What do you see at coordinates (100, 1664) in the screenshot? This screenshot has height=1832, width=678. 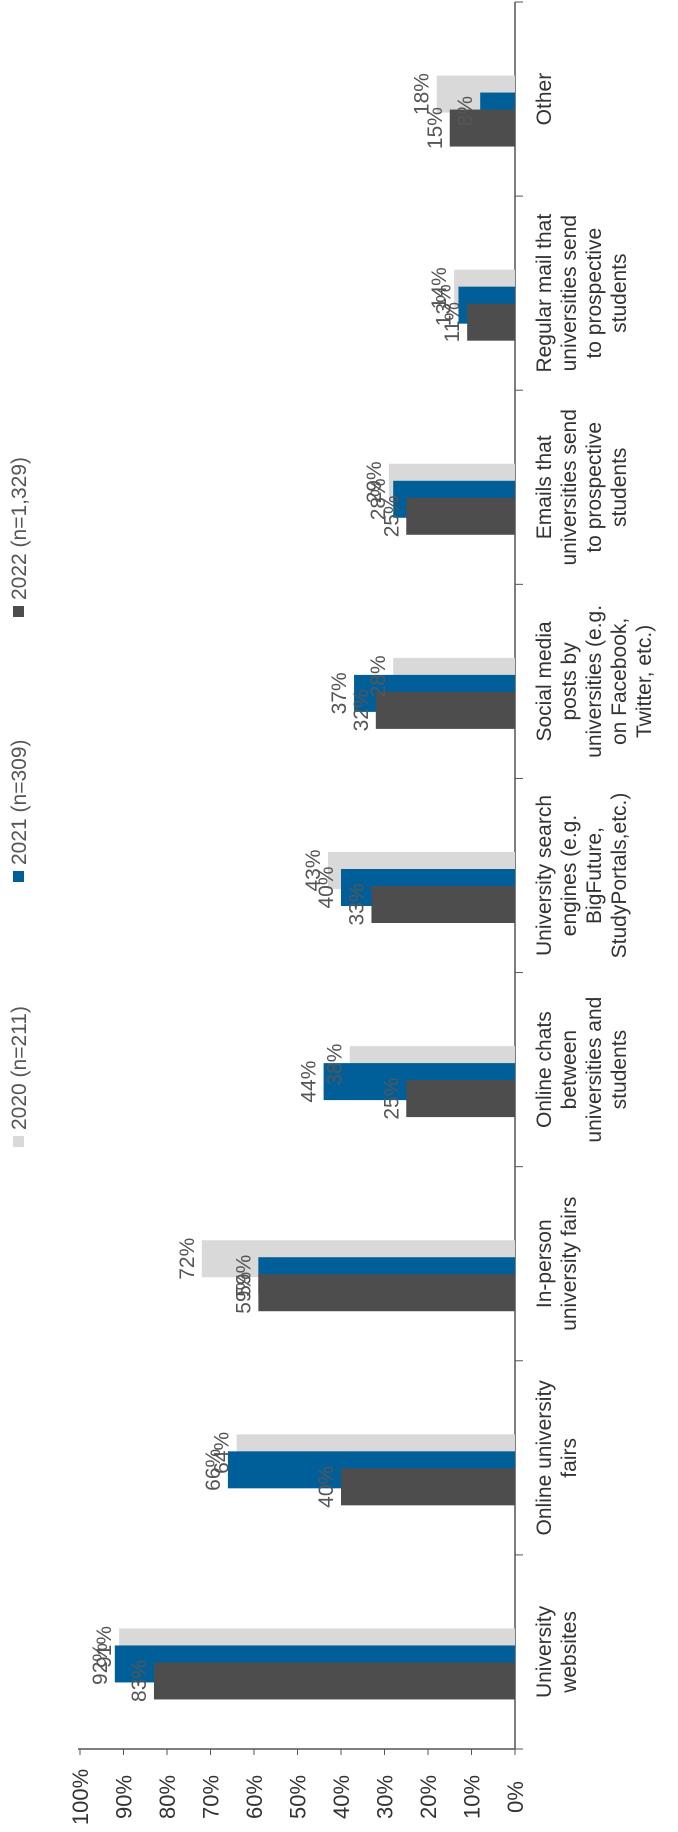 I see `data-label: 92%` at bounding box center [100, 1664].